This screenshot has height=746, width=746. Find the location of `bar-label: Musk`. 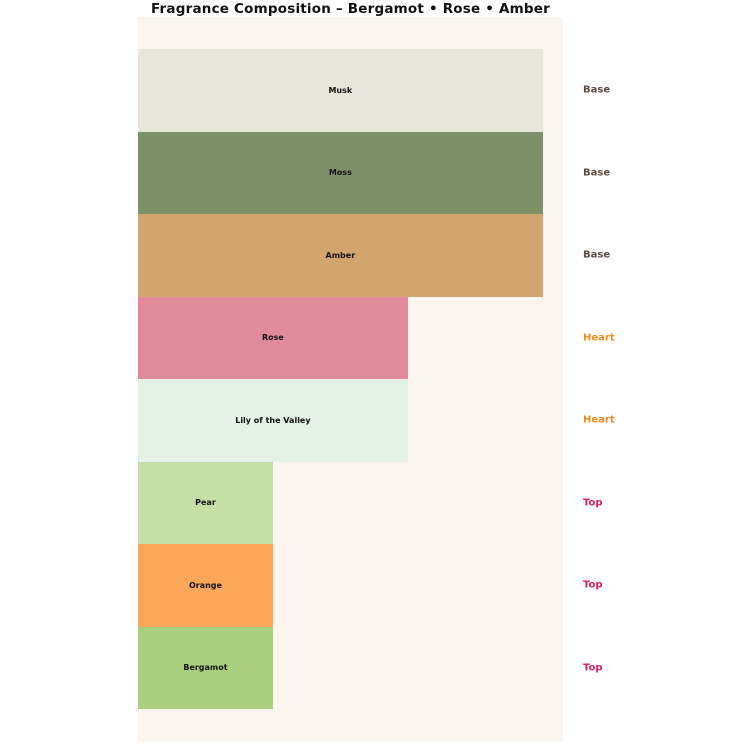

bar-label: Musk is located at coordinates (340, 90).